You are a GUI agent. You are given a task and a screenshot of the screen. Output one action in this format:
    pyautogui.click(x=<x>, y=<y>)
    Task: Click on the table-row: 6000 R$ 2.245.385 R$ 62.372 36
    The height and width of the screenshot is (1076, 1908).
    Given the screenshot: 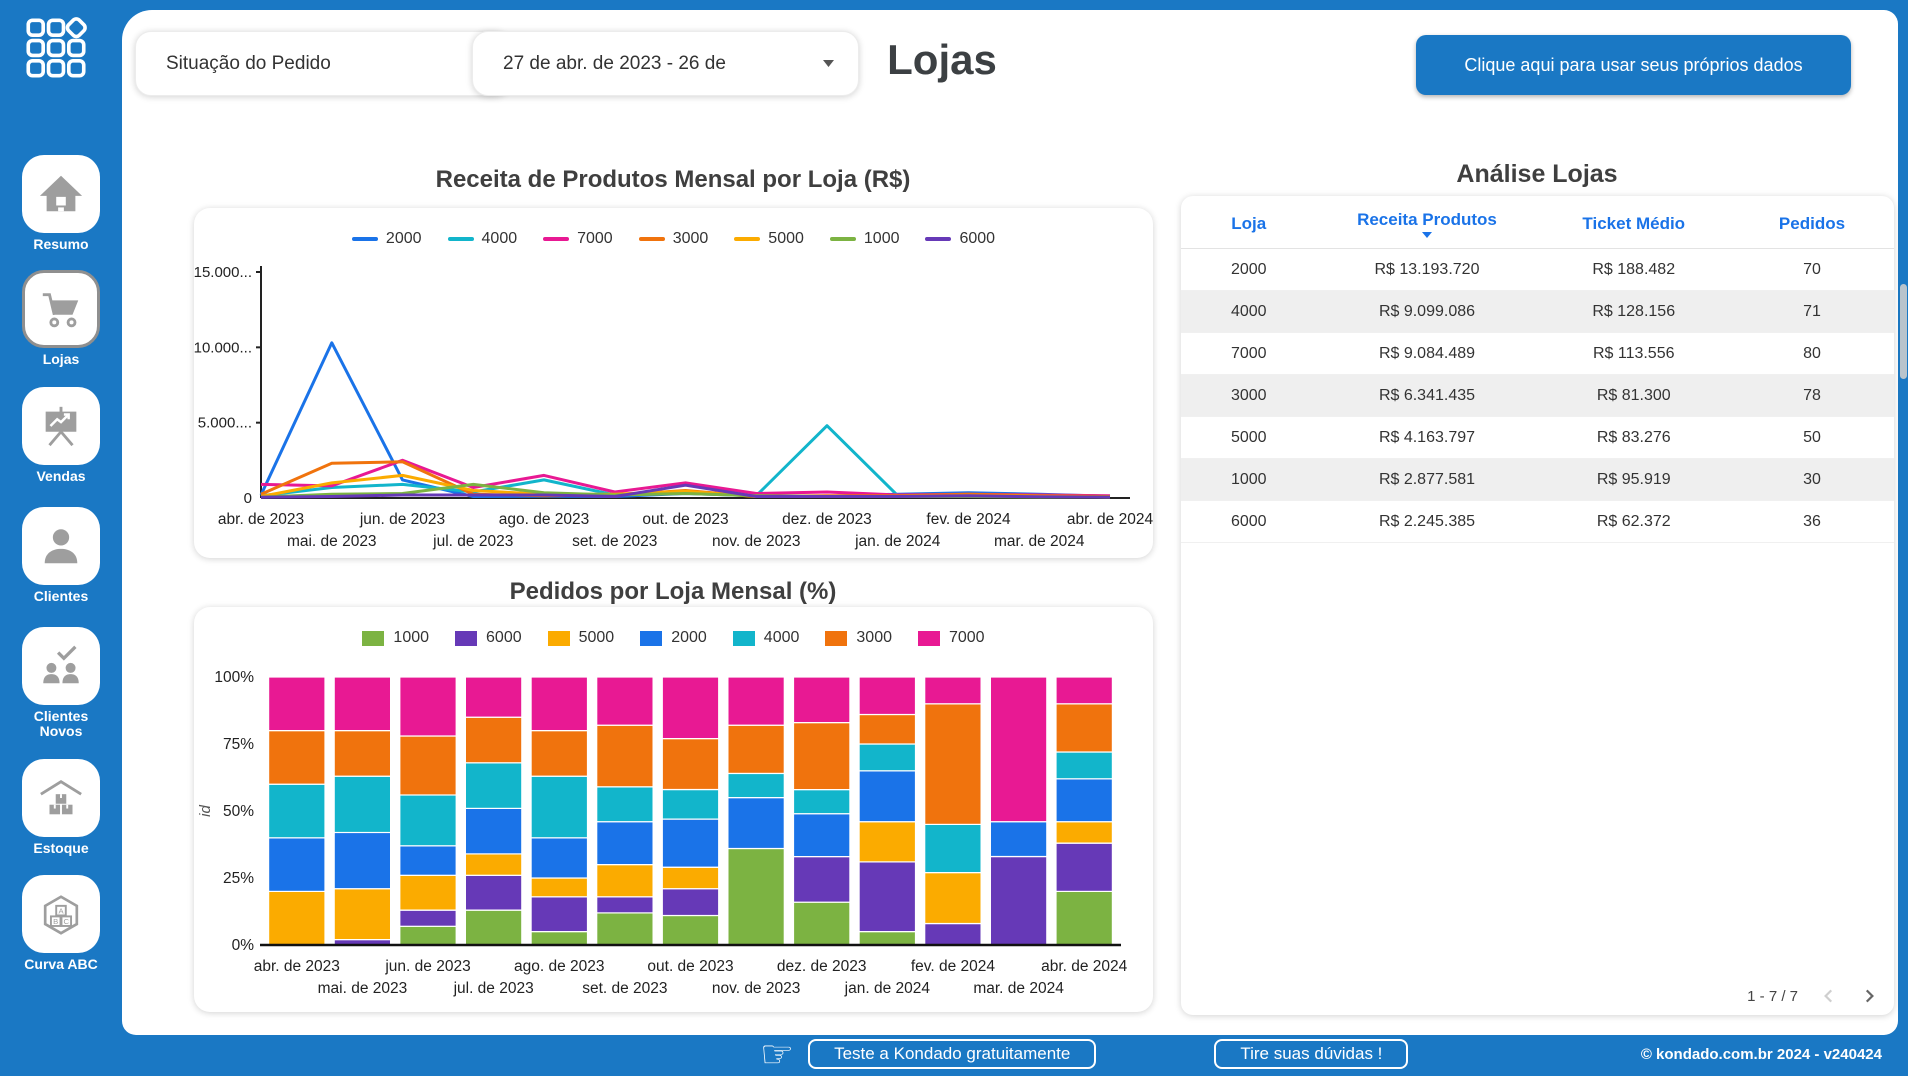 What is the action you would take?
    pyautogui.click(x=1537, y=522)
    